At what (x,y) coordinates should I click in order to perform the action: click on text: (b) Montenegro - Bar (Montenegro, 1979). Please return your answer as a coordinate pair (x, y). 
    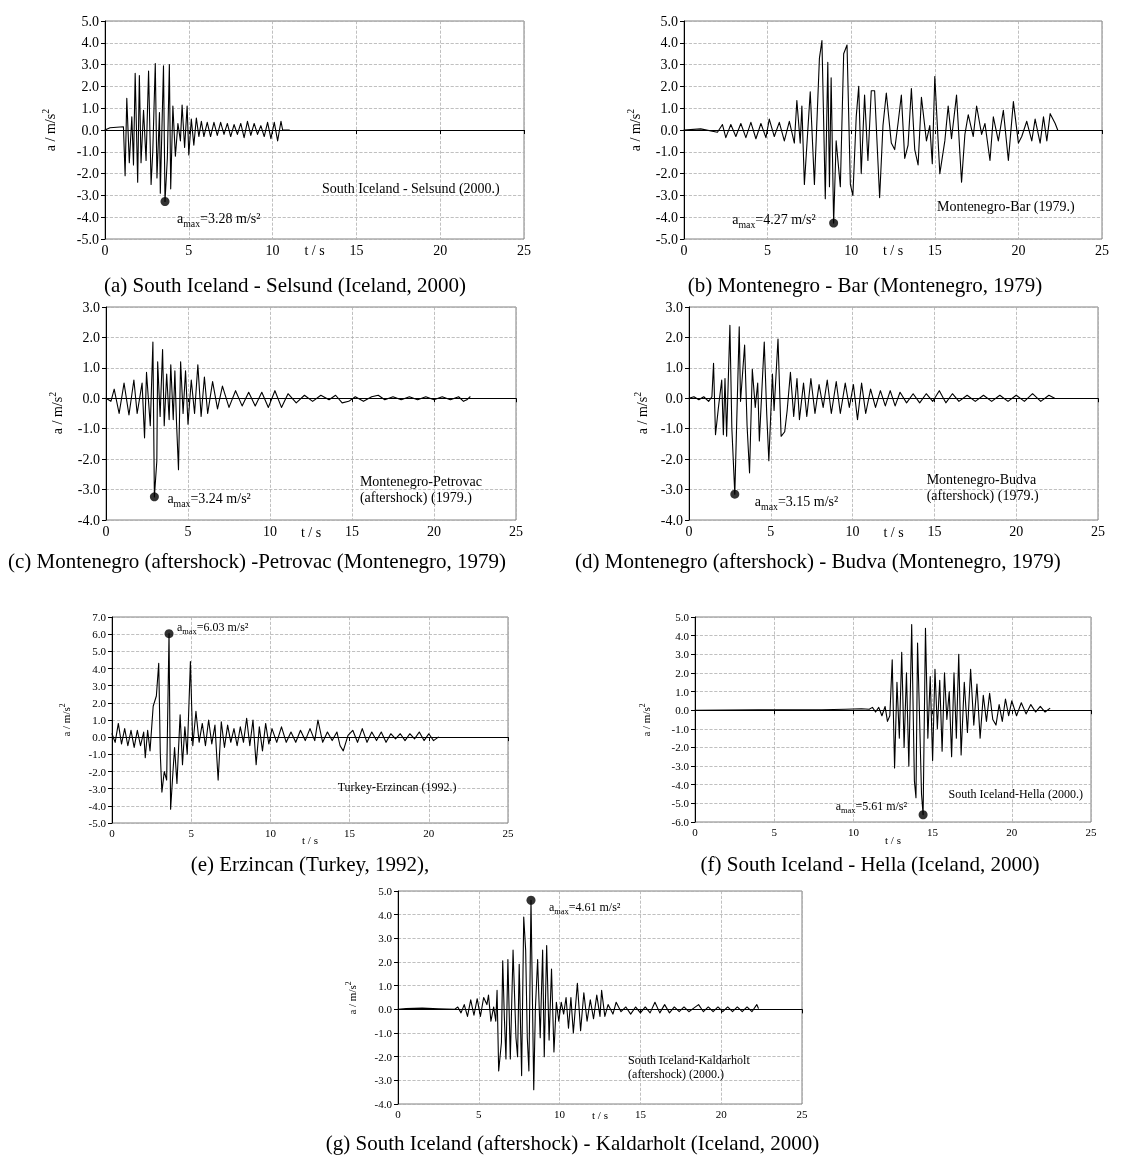
    Looking at the image, I should click on (865, 285).